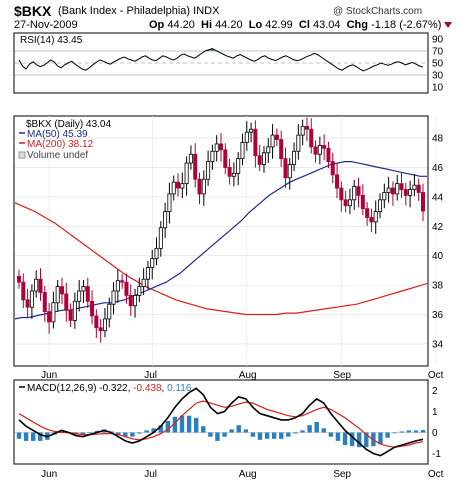 This screenshot has height=482, width=460. What do you see at coordinates (147, 388) in the screenshot?
I see `macd-signal-value: -0.438` at bounding box center [147, 388].